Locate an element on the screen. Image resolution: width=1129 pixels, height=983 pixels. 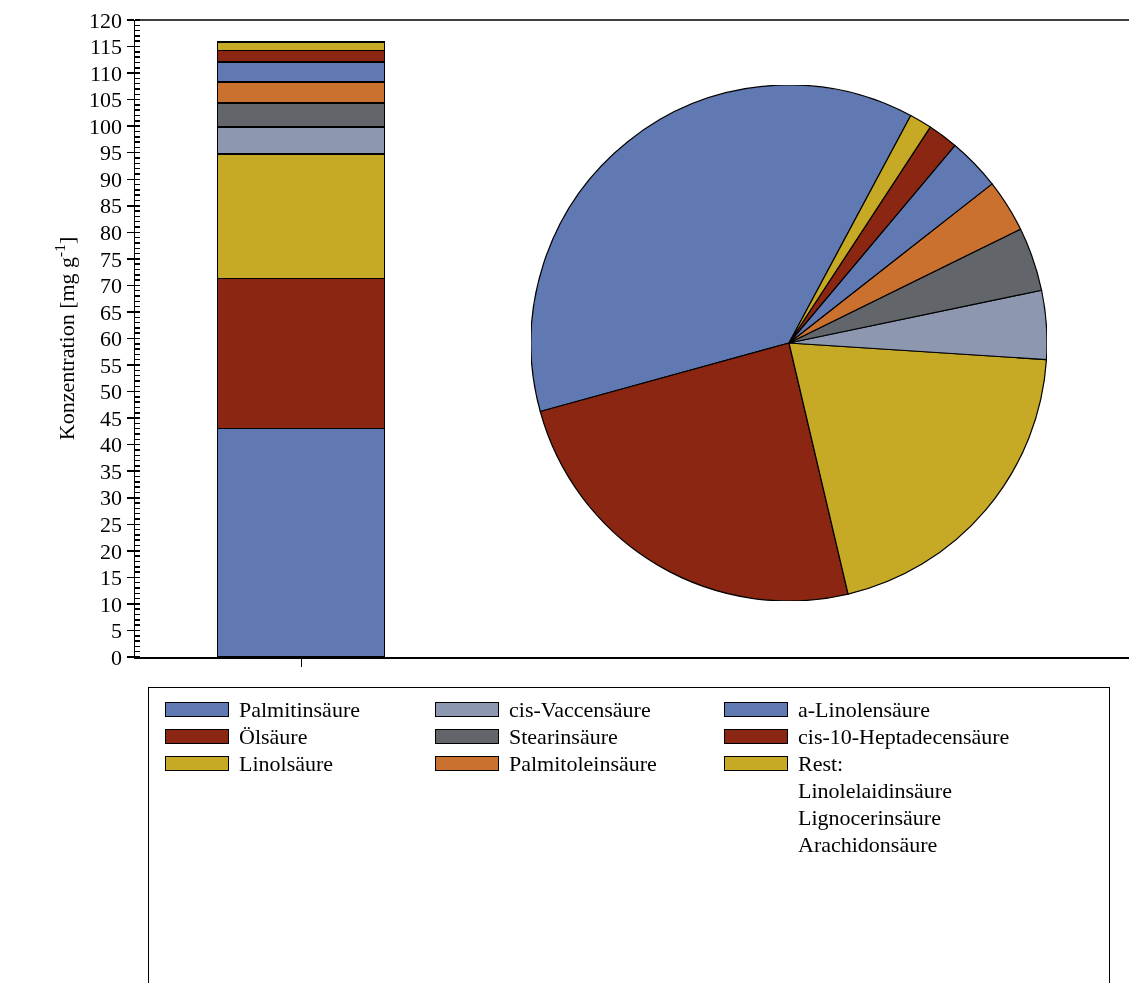
y-tick-label: 90 is located at coordinates (111, 179).